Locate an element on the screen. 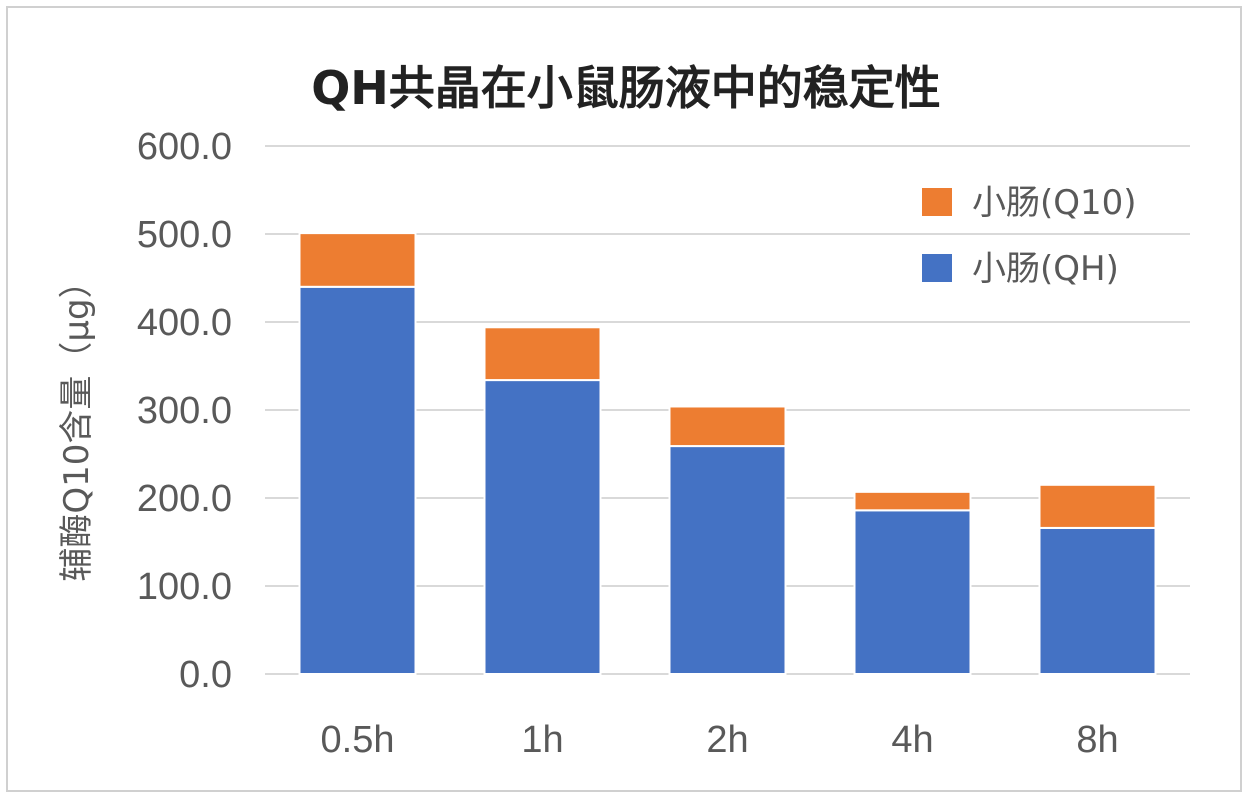 The image size is (1253, 803). x-tick-label: 1h is located at coordinates (542, 740).